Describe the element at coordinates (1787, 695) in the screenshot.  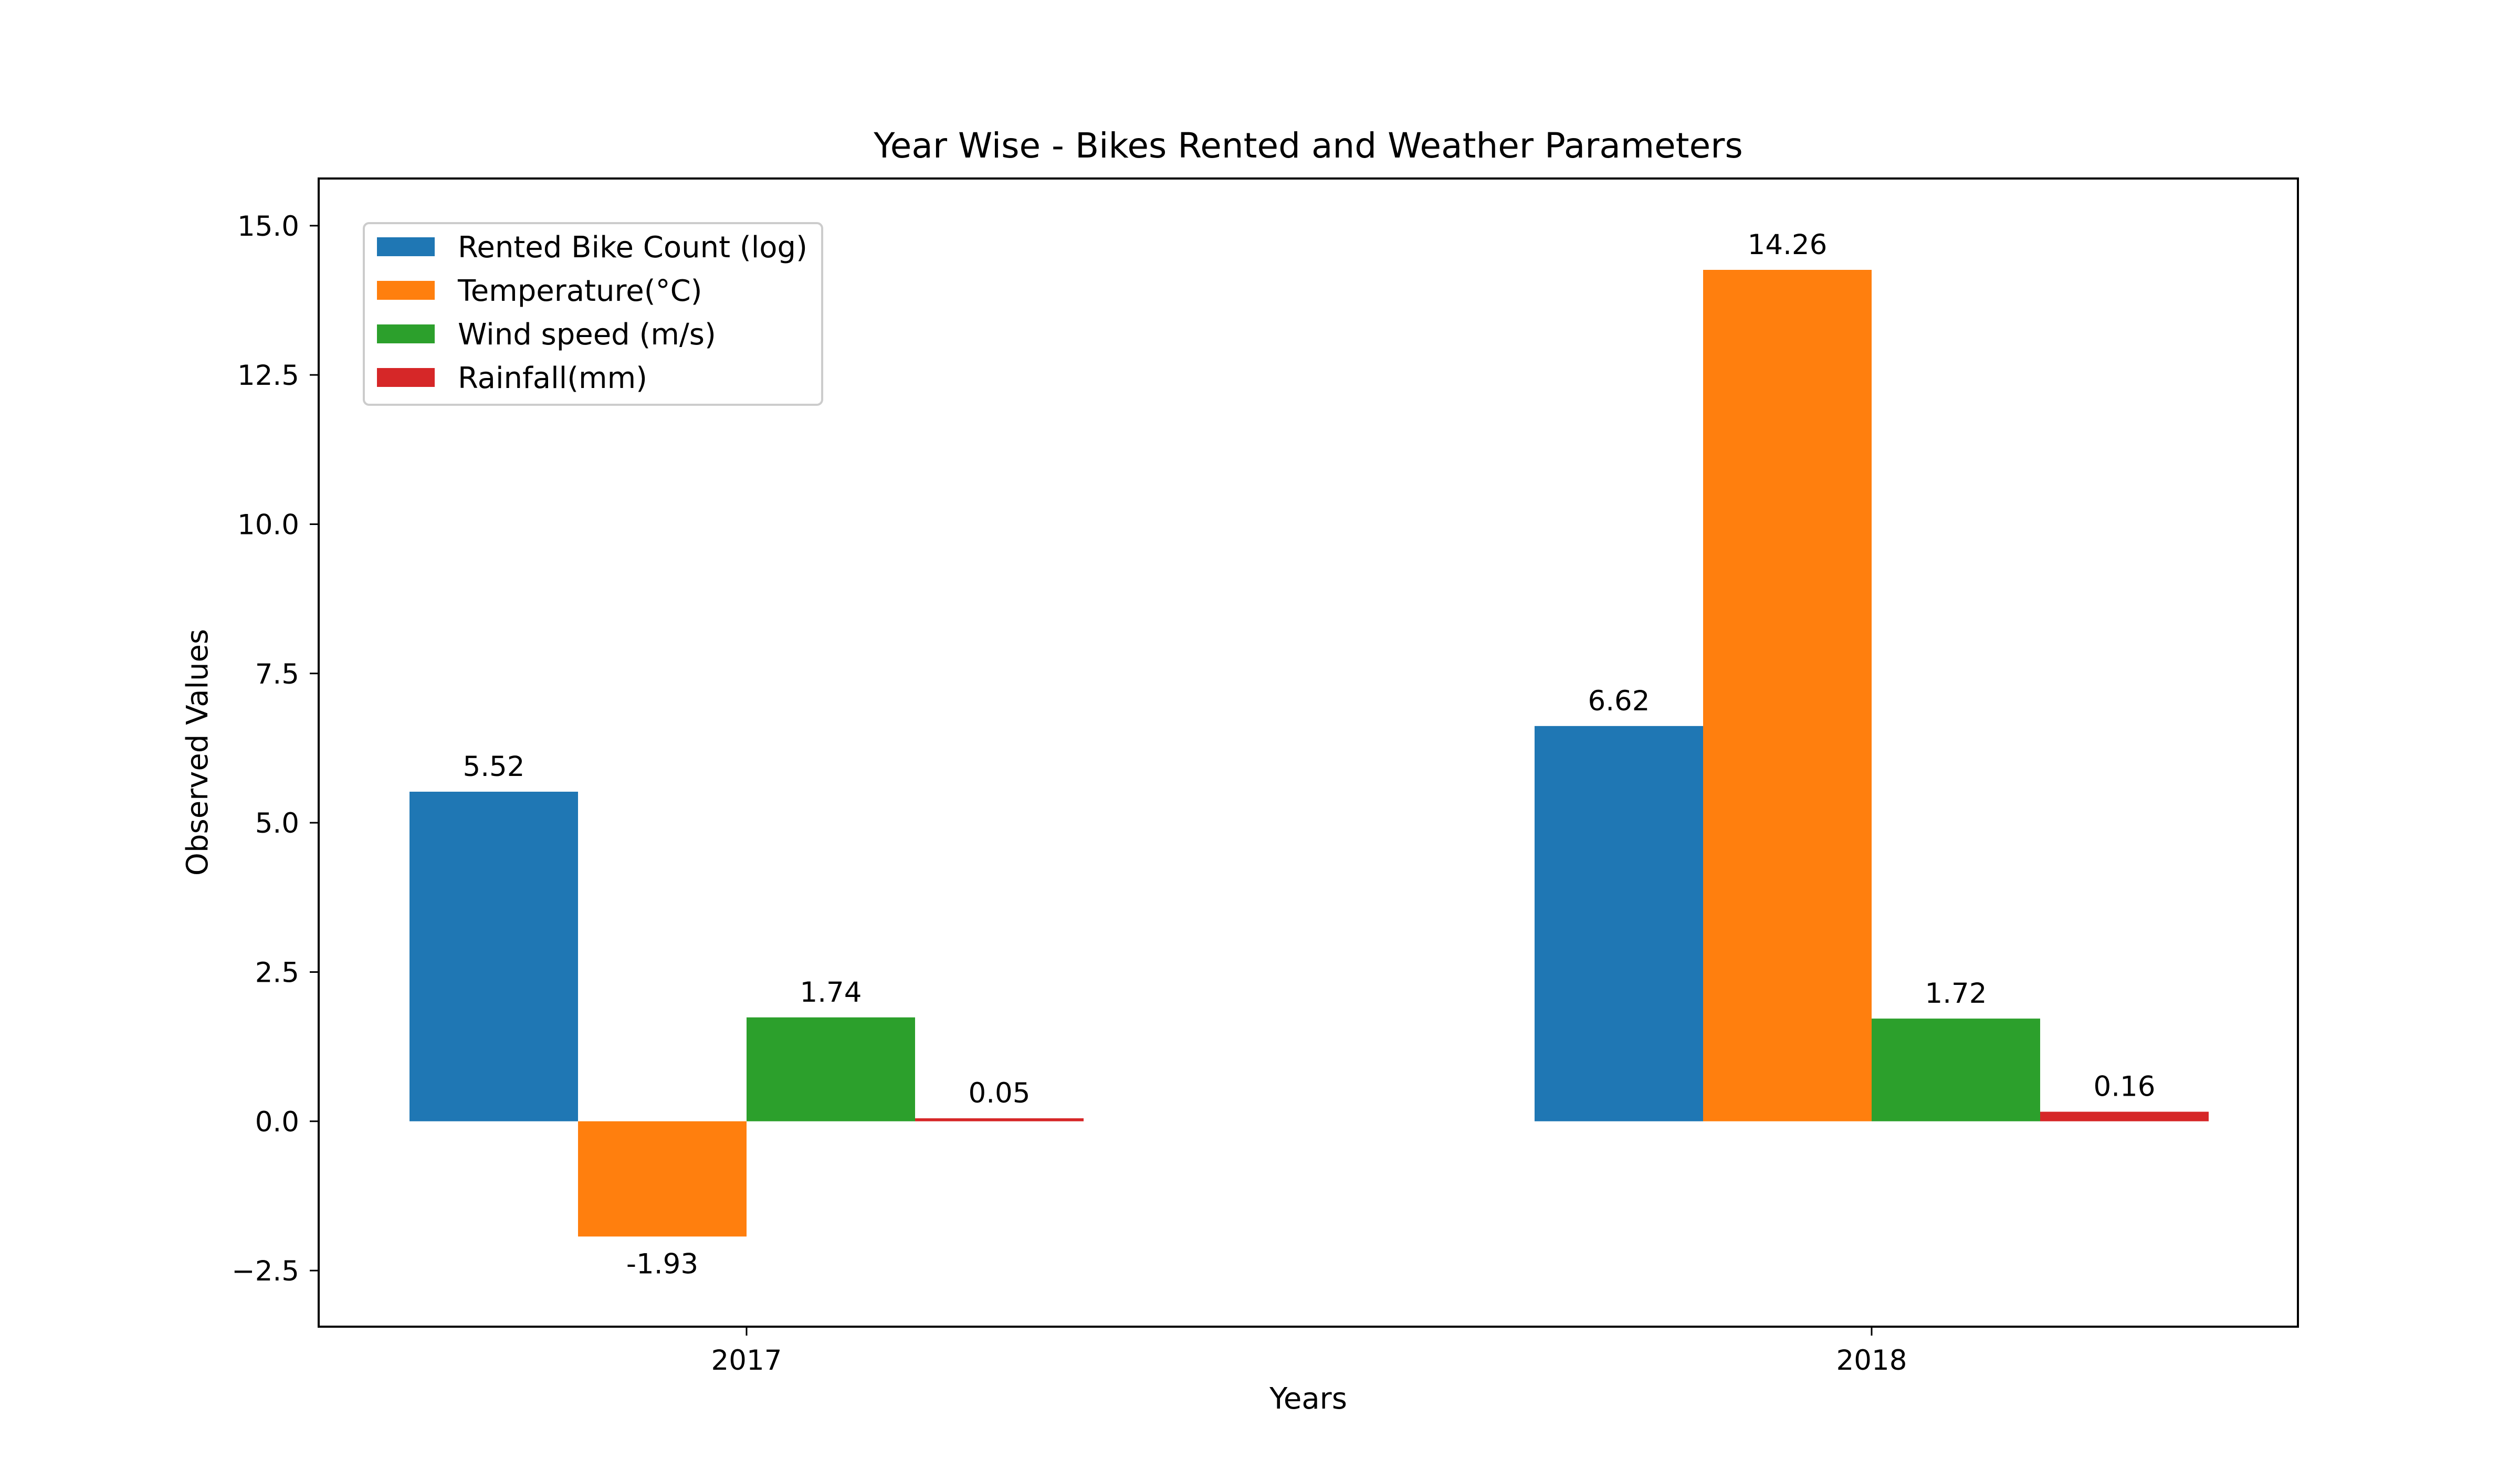
I see `bar-temperature-c-2018` at that location.